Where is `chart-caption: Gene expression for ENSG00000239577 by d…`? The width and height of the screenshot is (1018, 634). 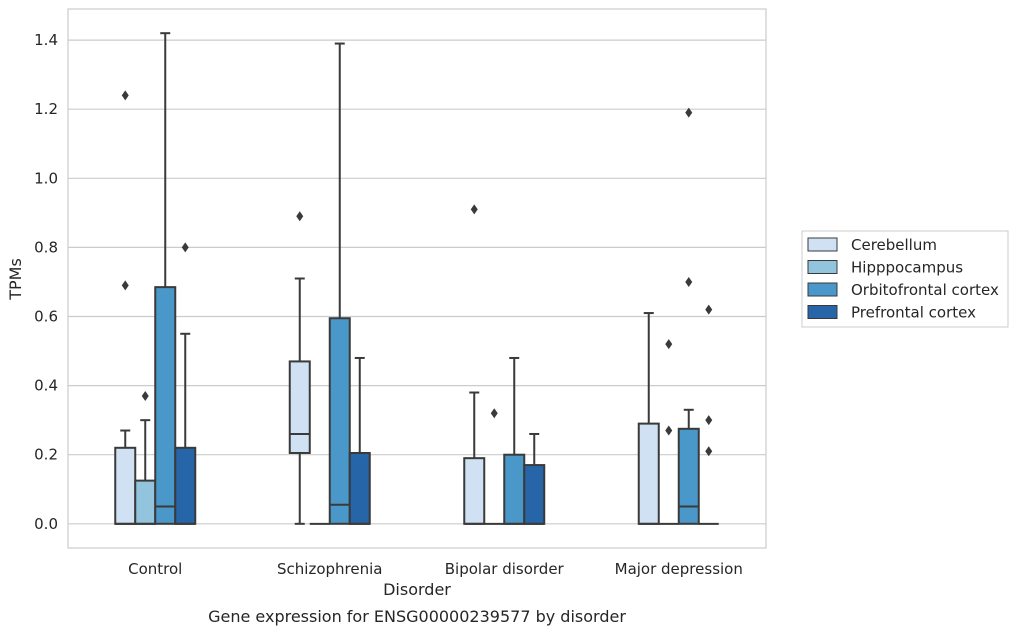
chart-caption: Gene expression for ENSG00000239577 by d… is located at coordinates (417, 616).